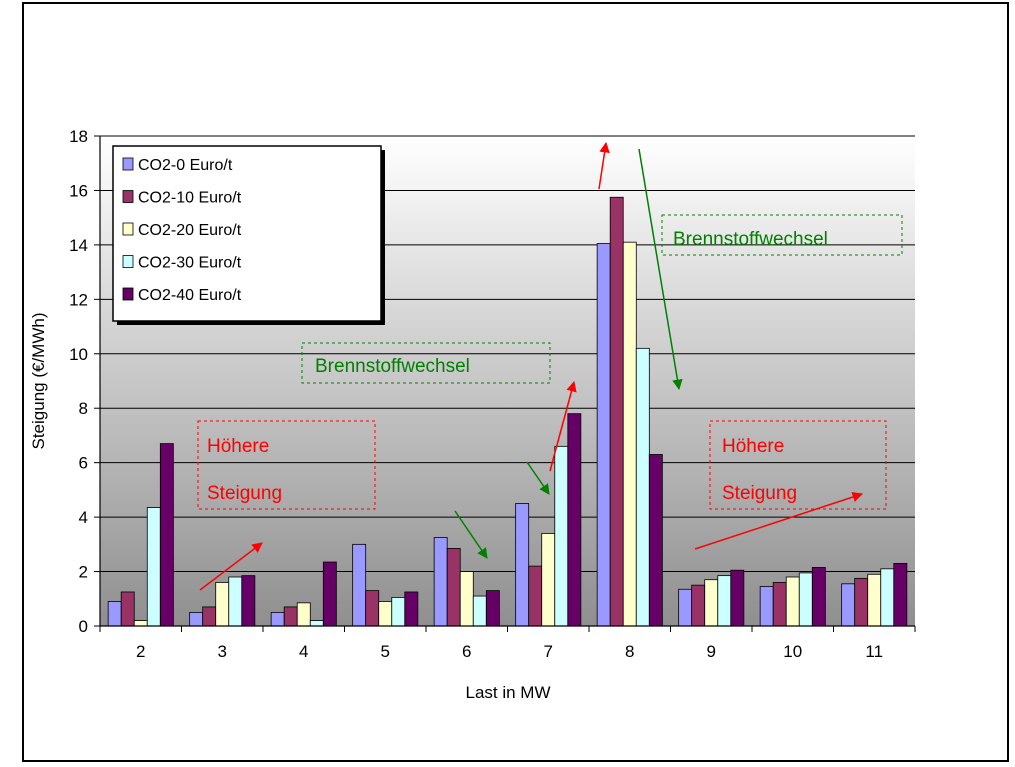  Describe the element at coordinates (78, 354) in the screenshot. I see `y-tick-label: 10` at that location.